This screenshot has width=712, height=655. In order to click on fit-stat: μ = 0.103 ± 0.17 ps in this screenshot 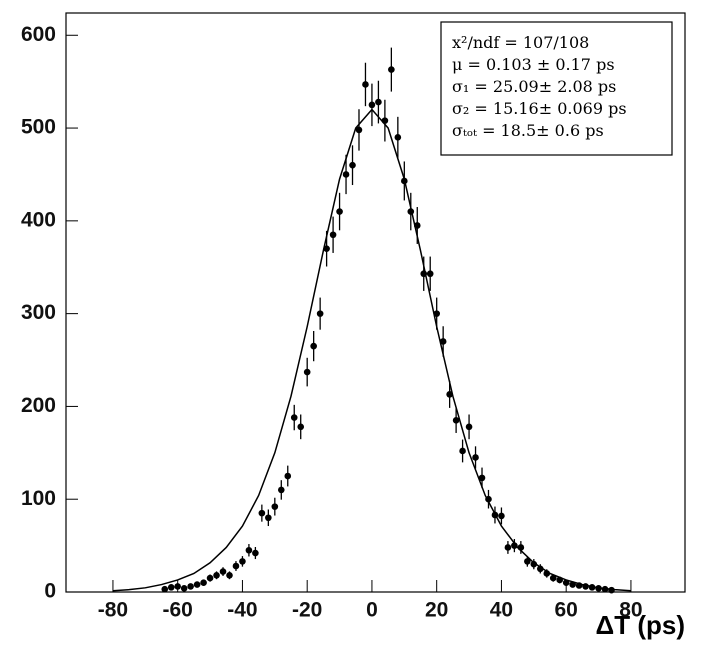, I will do `click(533, 64)`.